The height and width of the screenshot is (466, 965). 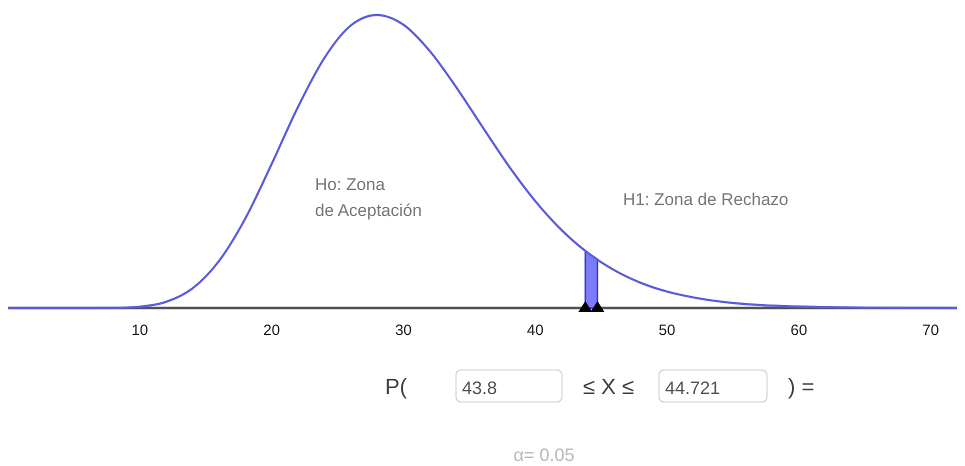 I want to click on text: P(, so click(x=396, y=386).